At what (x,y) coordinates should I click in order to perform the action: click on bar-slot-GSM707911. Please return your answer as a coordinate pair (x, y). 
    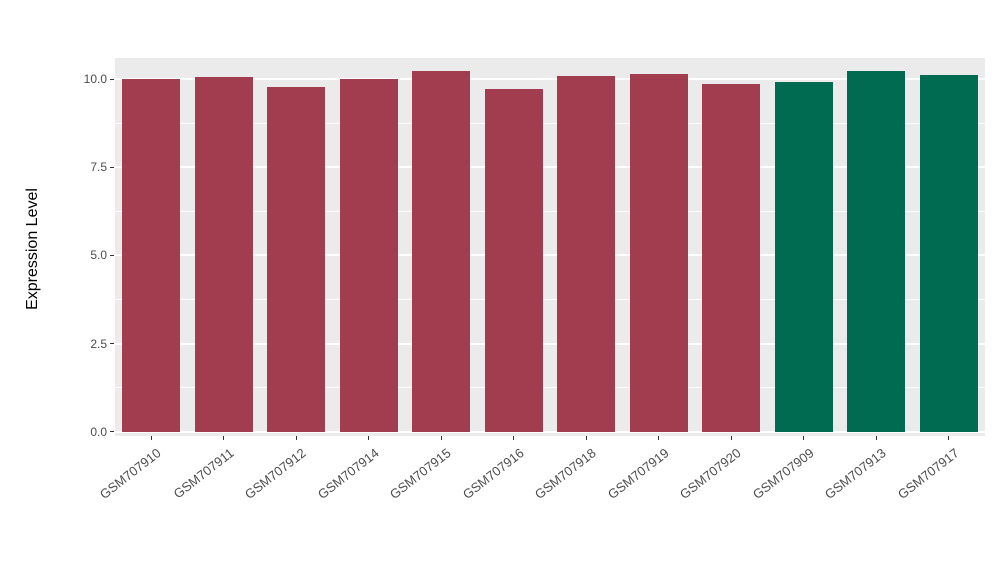
    Looking at the image, I should click on (224, 245).